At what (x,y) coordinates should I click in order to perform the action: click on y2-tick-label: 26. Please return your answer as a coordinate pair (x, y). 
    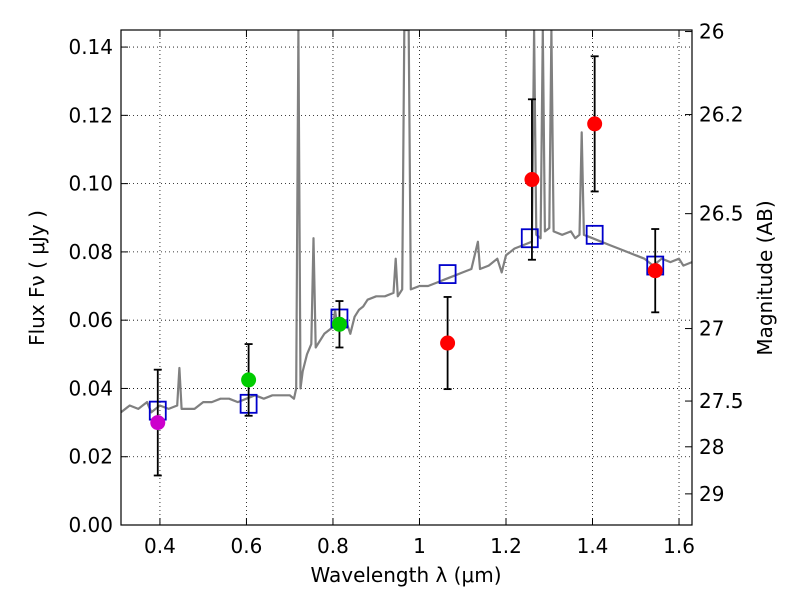
    Looking at the image, I should click on (711, 32).